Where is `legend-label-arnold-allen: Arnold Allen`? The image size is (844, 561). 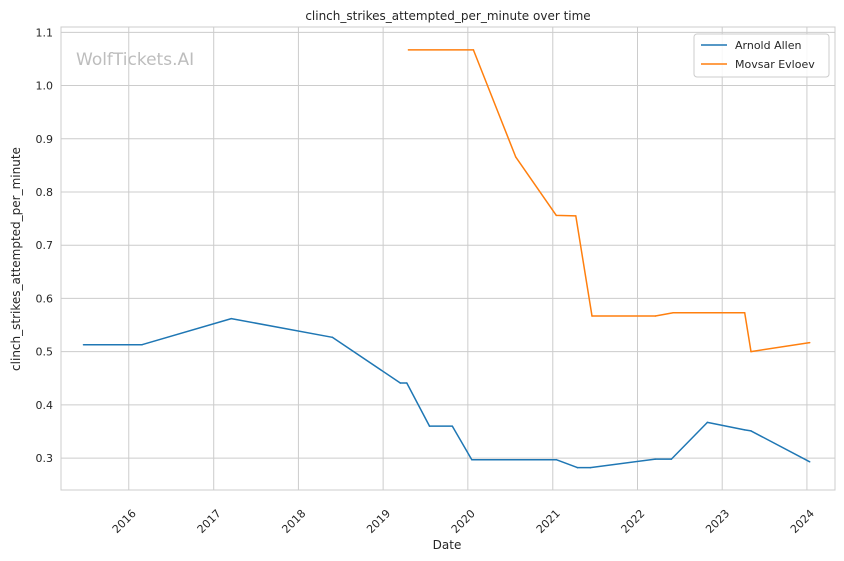 legend-label-arnold-allen: Arnold Allen is located at coordinates (768, 45).